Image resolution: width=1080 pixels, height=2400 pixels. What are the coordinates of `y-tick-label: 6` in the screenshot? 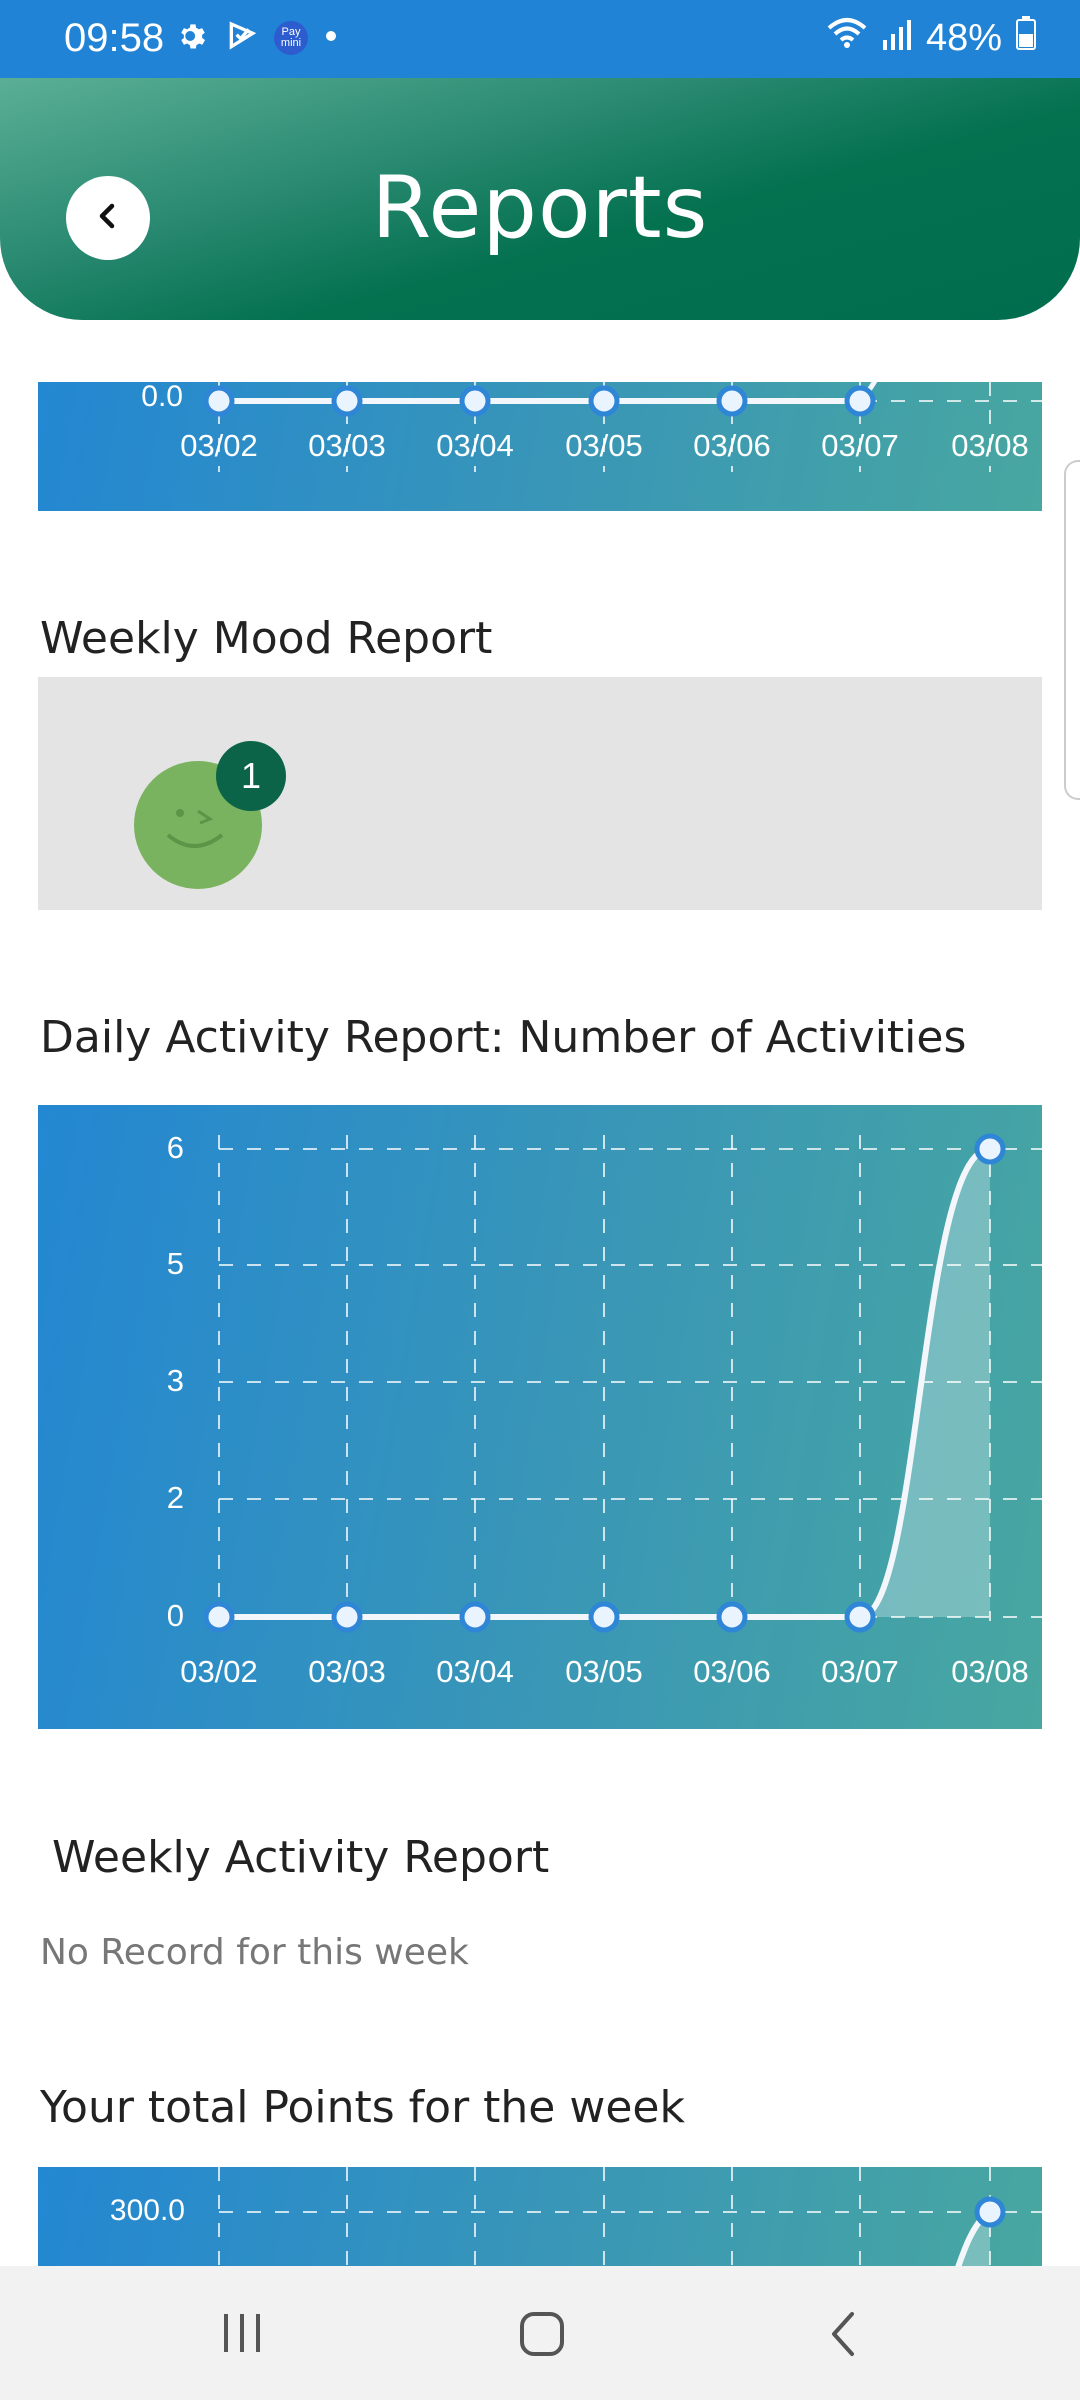 It's located at (175, 1147).